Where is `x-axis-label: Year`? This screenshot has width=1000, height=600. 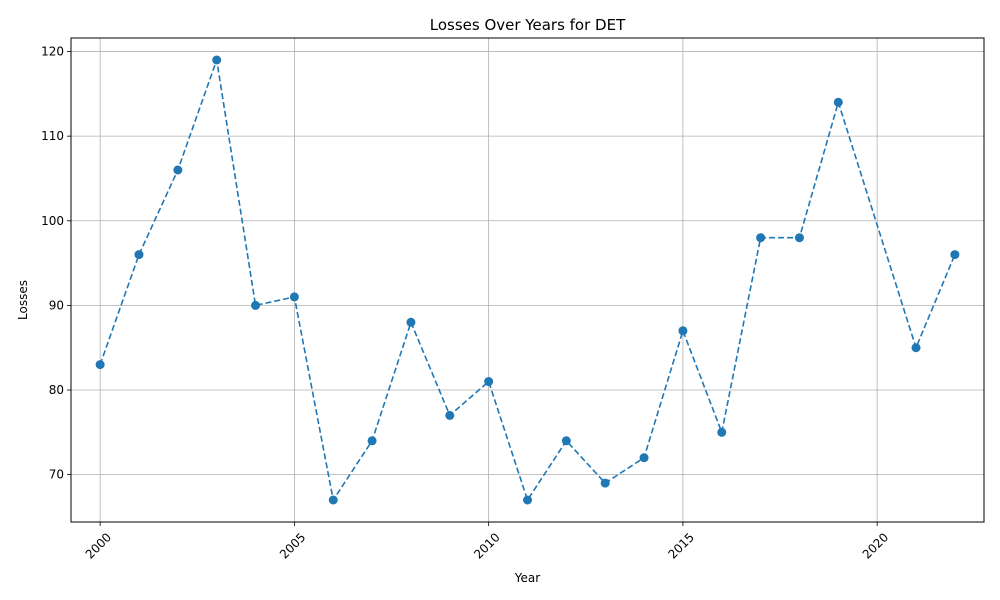 x-axis-label: Year is located at coordinates (527, 578).